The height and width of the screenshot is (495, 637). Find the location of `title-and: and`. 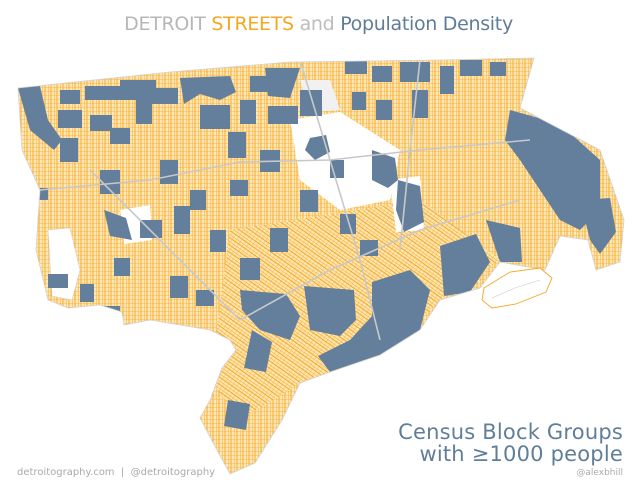

title-and: and is located at coordinates (317, 24).